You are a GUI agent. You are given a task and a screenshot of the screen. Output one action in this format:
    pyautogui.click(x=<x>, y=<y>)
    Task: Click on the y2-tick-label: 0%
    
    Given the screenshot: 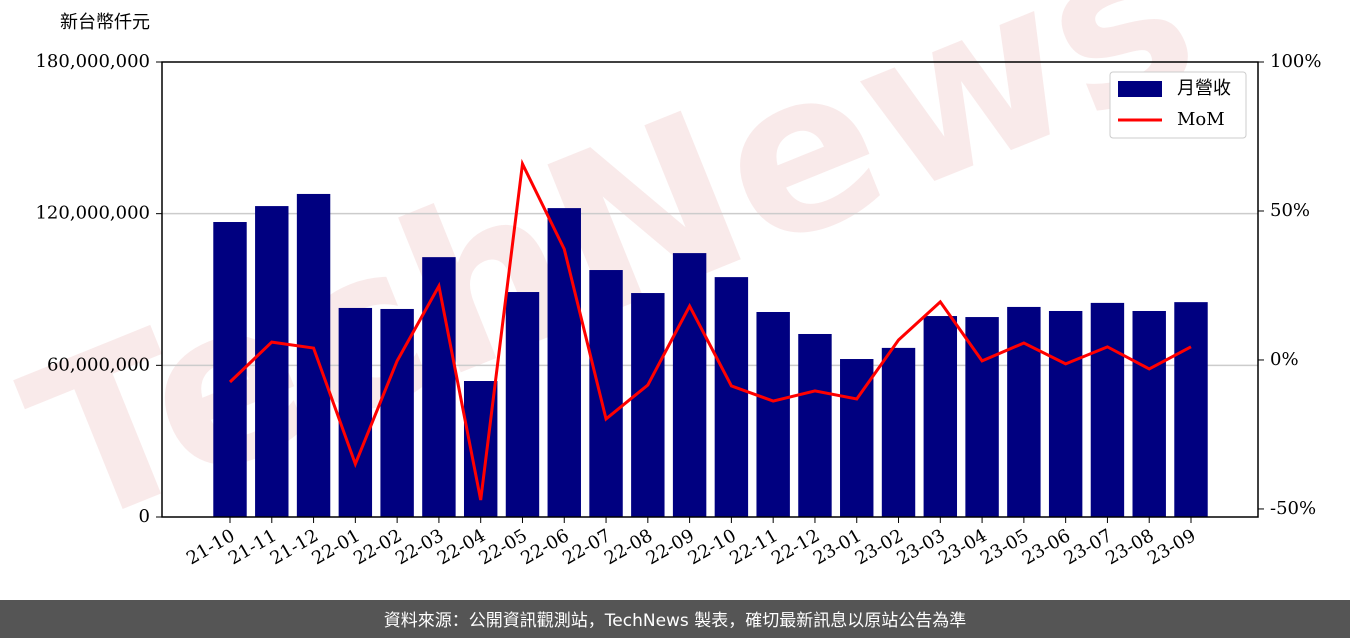 What is the action you would take?
    pyautogui.click(x=1284, y=359)
    